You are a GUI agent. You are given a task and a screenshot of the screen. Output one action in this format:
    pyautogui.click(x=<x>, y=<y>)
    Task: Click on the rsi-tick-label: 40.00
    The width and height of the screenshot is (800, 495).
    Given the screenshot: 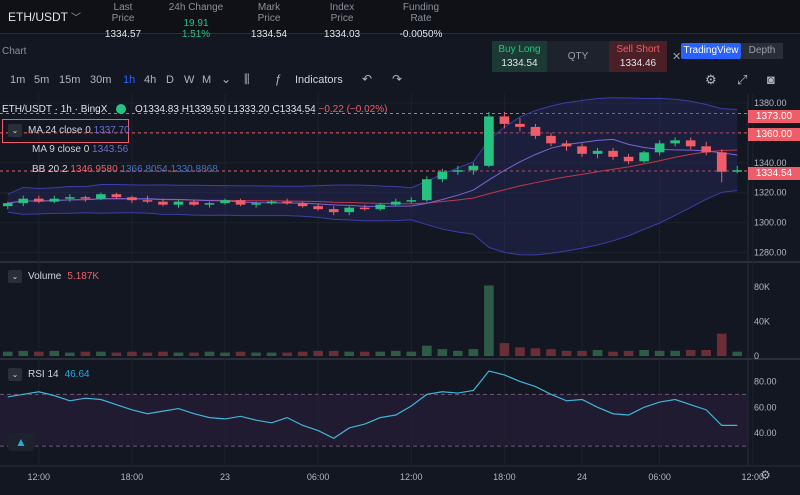 What is the action you would take?
    pyautogui.click(x=765, y=433)
    